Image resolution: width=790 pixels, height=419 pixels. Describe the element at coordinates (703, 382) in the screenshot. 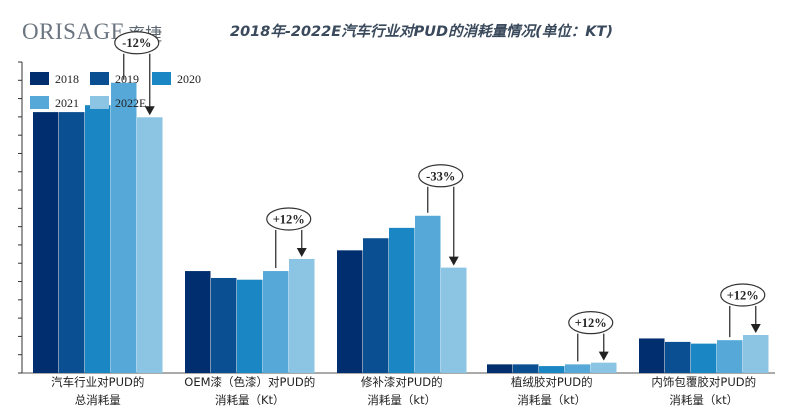

I see `category-label: 内饰包覆胶对PUD的` at that location.